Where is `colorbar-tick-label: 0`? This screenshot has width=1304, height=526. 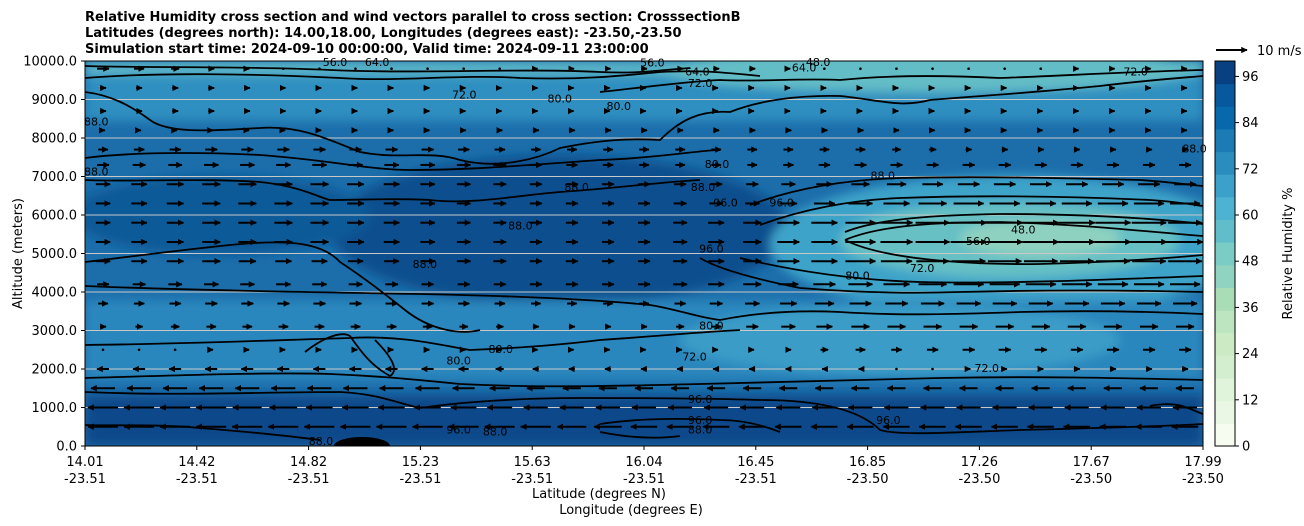 colorbar-tick-label: 0 is located at coordinates (1246, 447).